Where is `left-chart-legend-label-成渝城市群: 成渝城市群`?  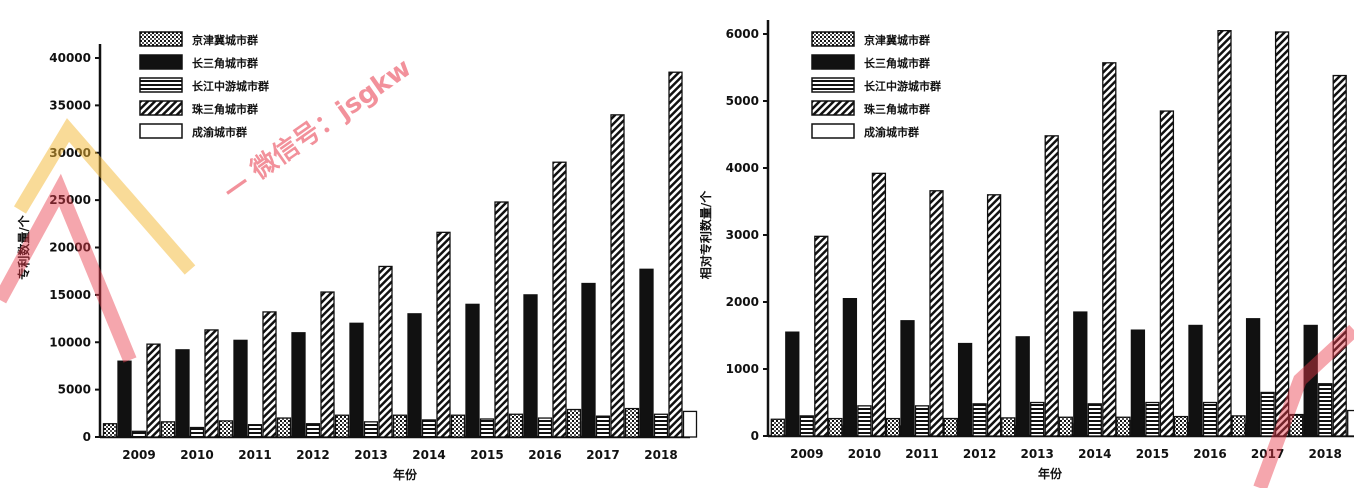
left-chart-legend-label-成渝城市群: 成渝城市群 is located at coordinates (219, 132).